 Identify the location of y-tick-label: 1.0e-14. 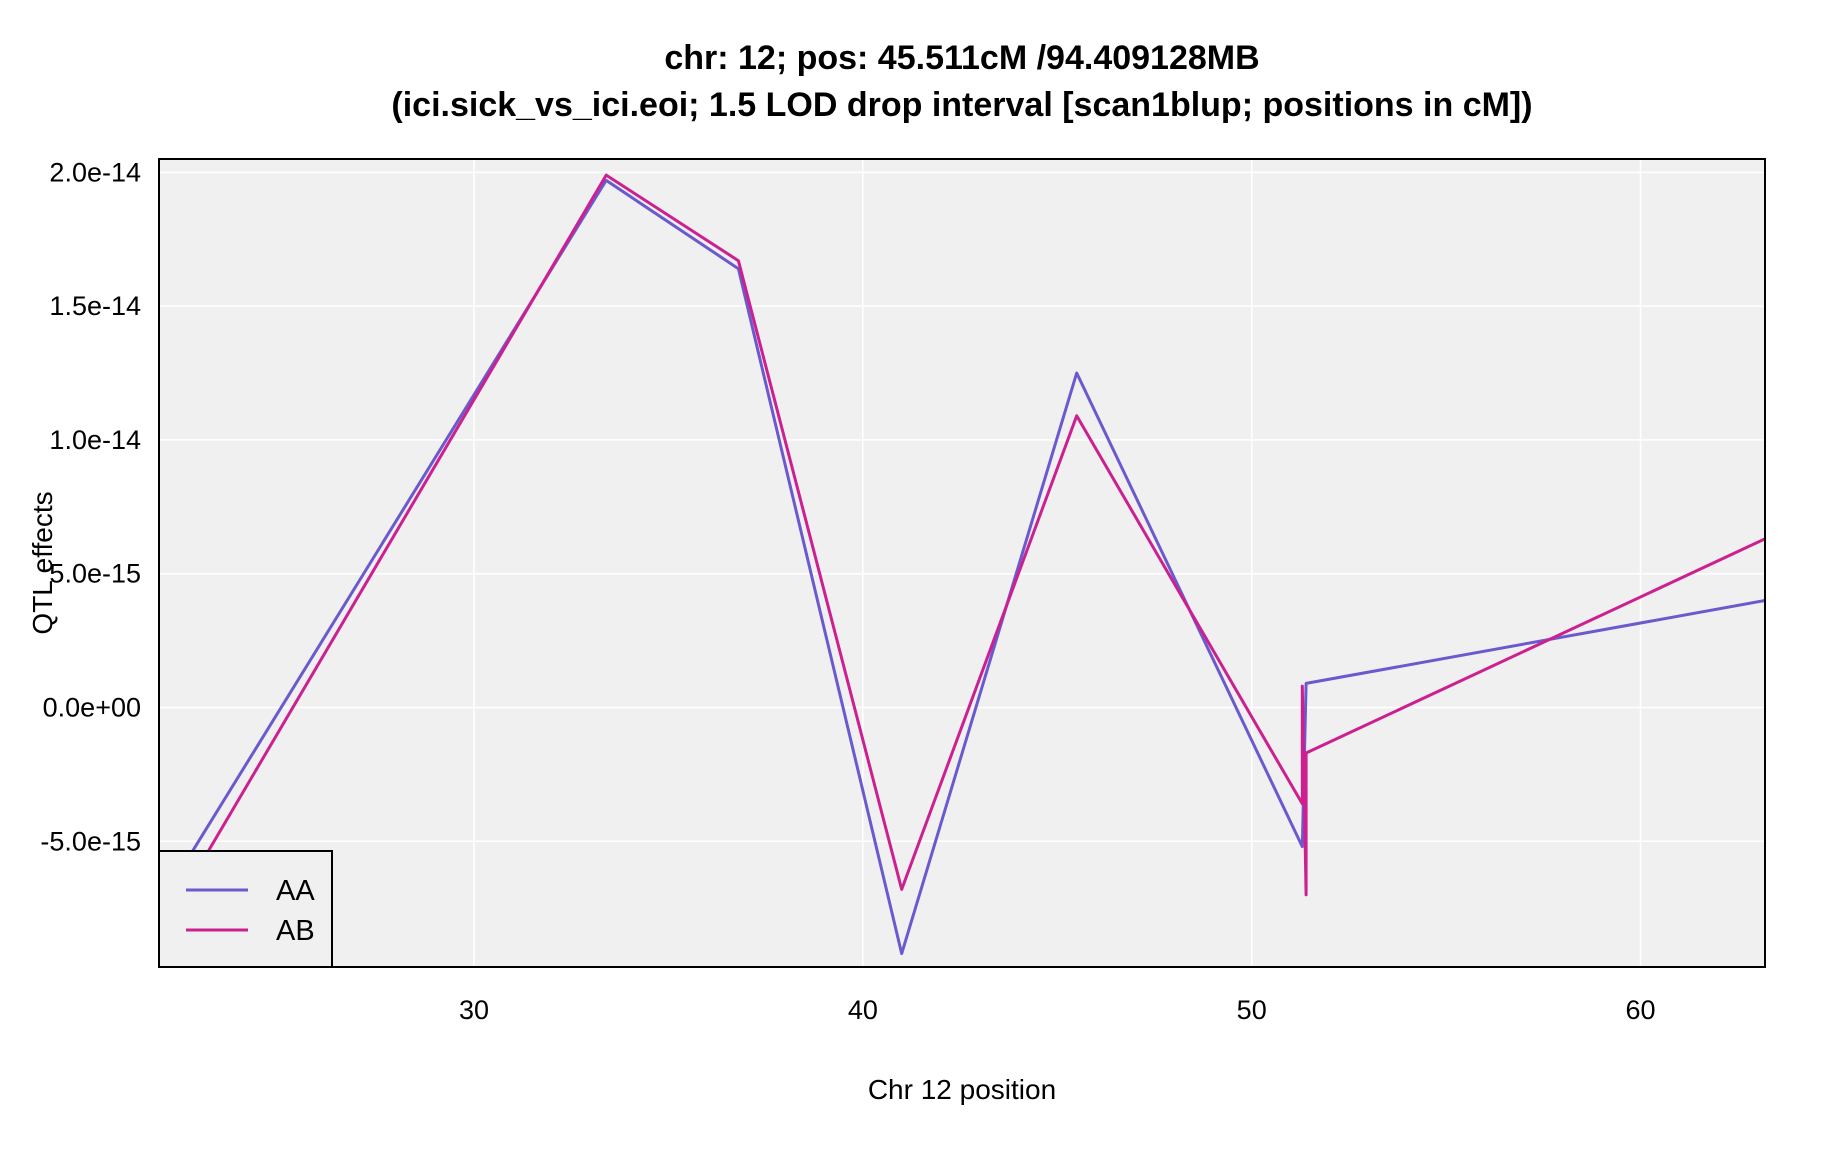
(95, 440).